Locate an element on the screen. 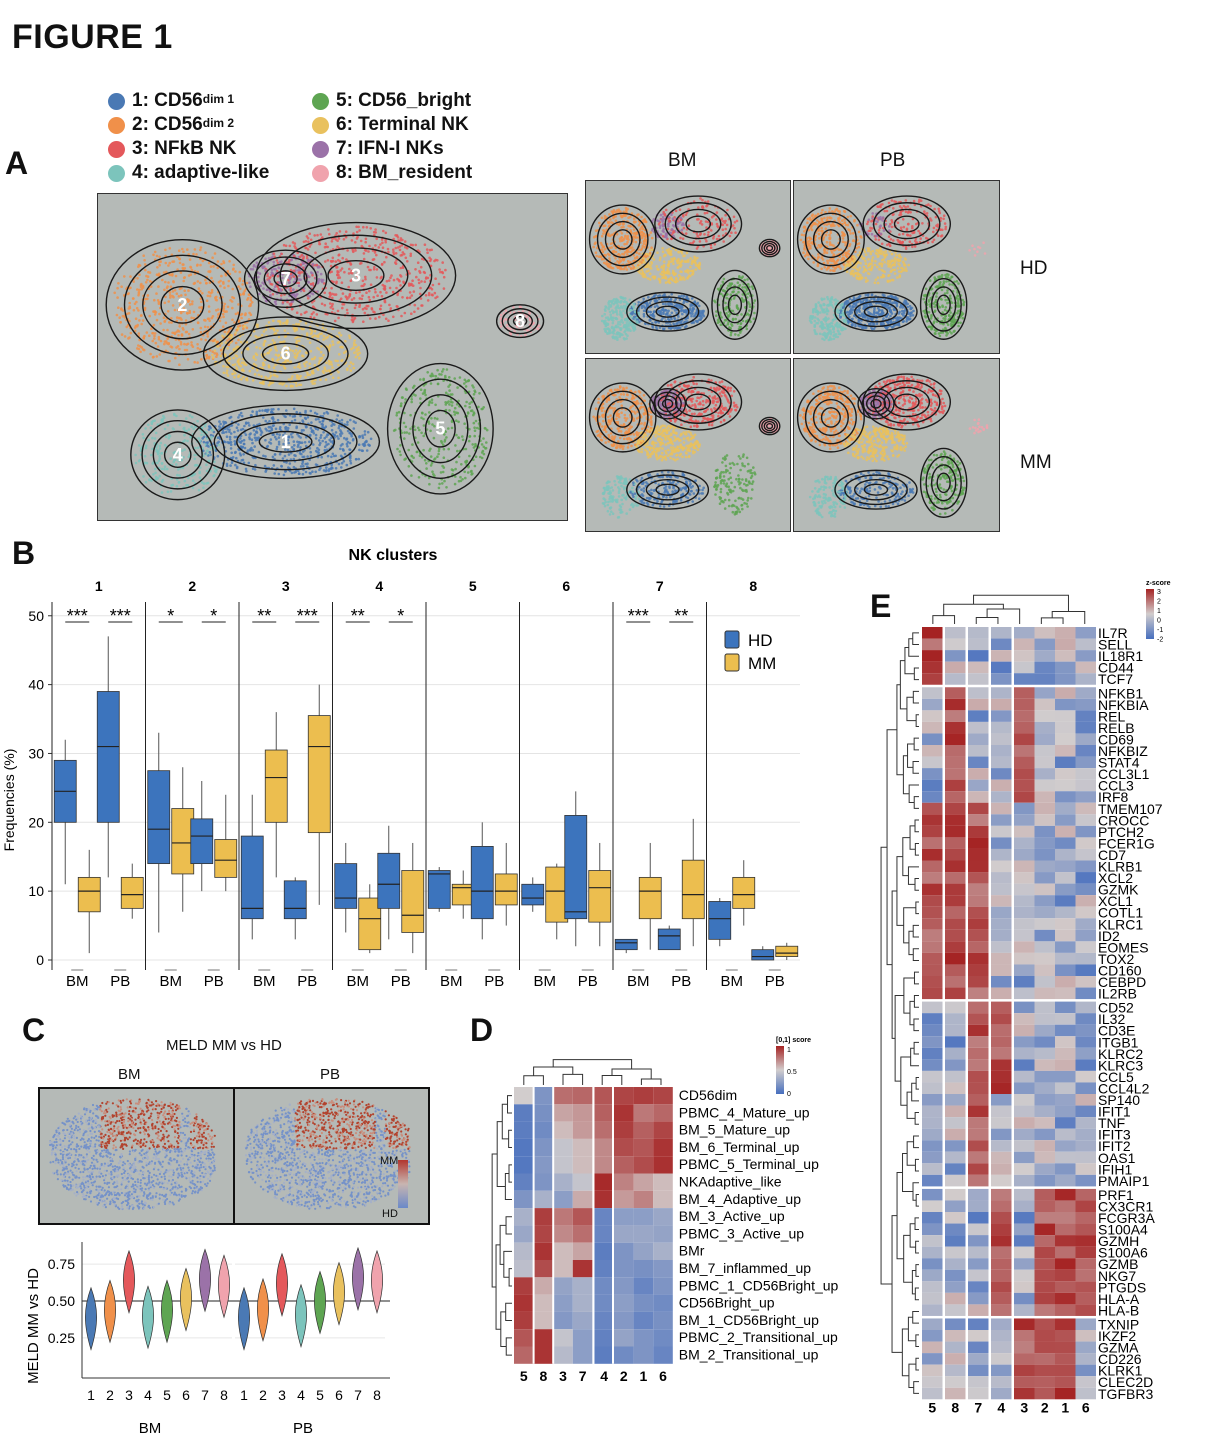  umap-bm-hd is located at coordinates (688, 267).